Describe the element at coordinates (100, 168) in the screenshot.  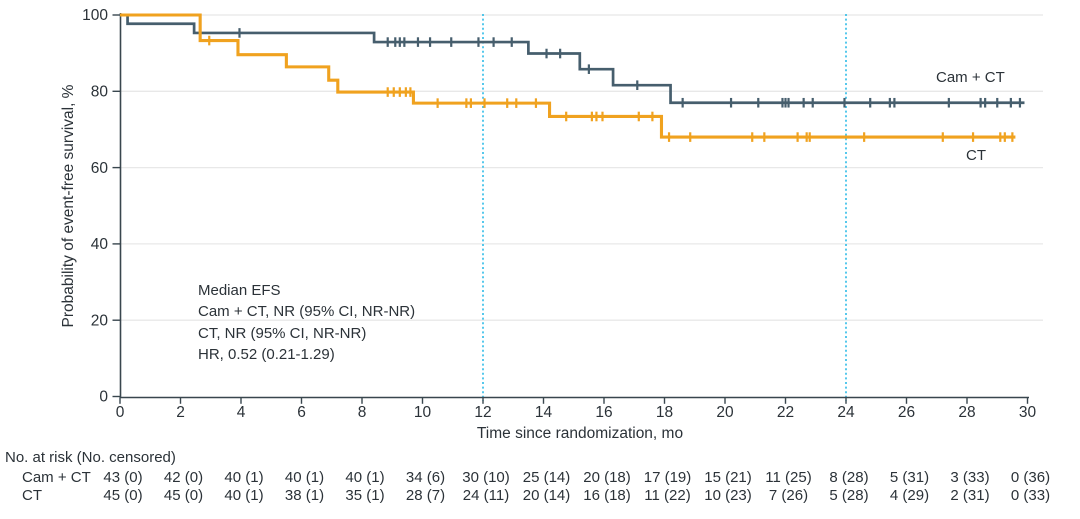
I see `y-tick-label-60: 60` at that location.